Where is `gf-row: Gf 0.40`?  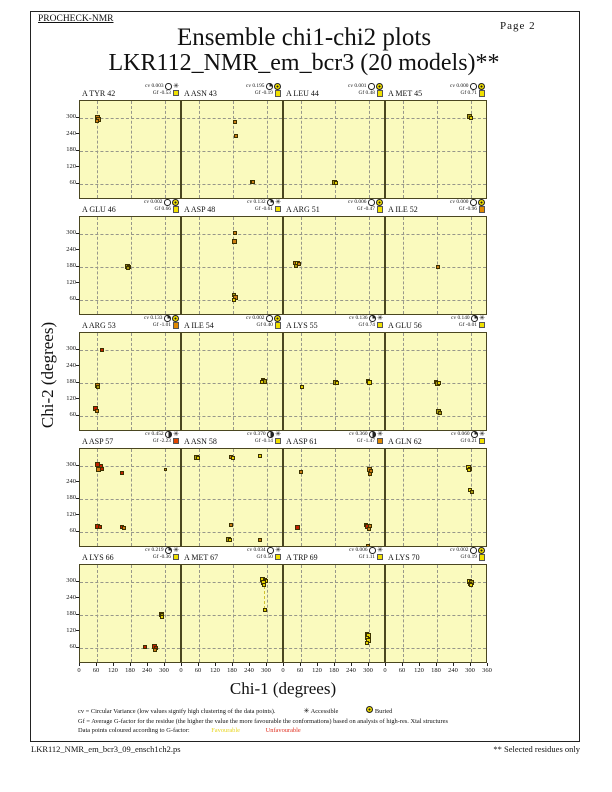 gf-row: Gf 0.40 is located at coordinates (263, 325).